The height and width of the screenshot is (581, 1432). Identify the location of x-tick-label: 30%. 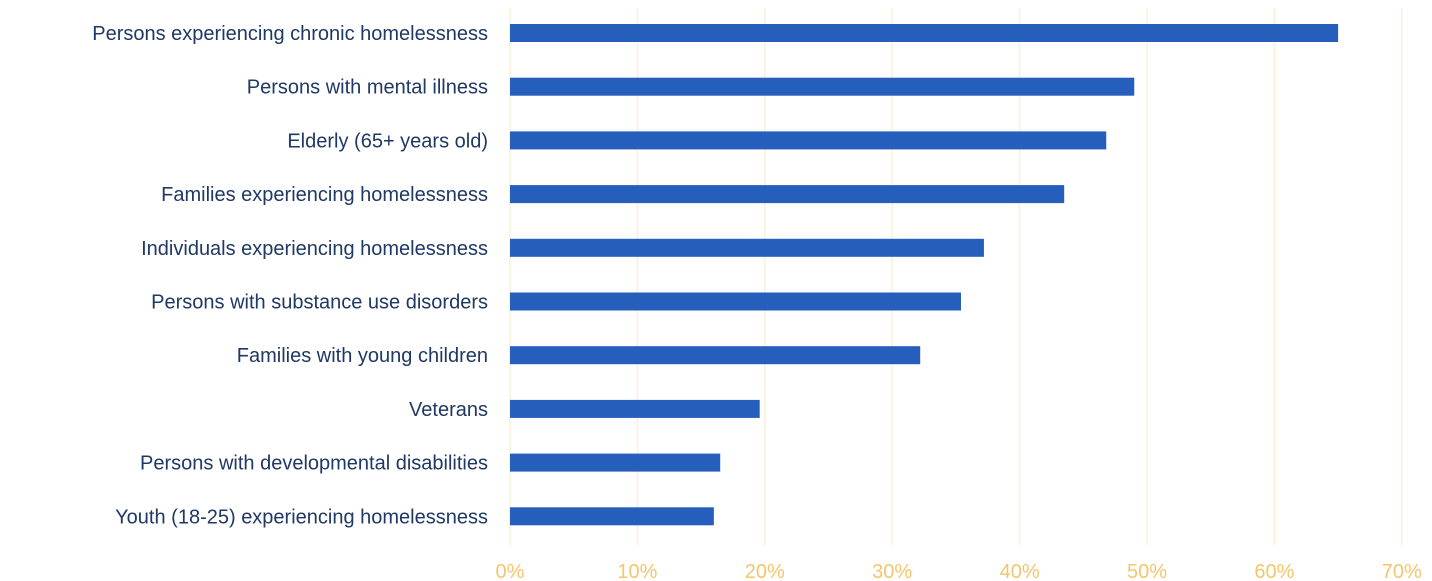
(892, 571).